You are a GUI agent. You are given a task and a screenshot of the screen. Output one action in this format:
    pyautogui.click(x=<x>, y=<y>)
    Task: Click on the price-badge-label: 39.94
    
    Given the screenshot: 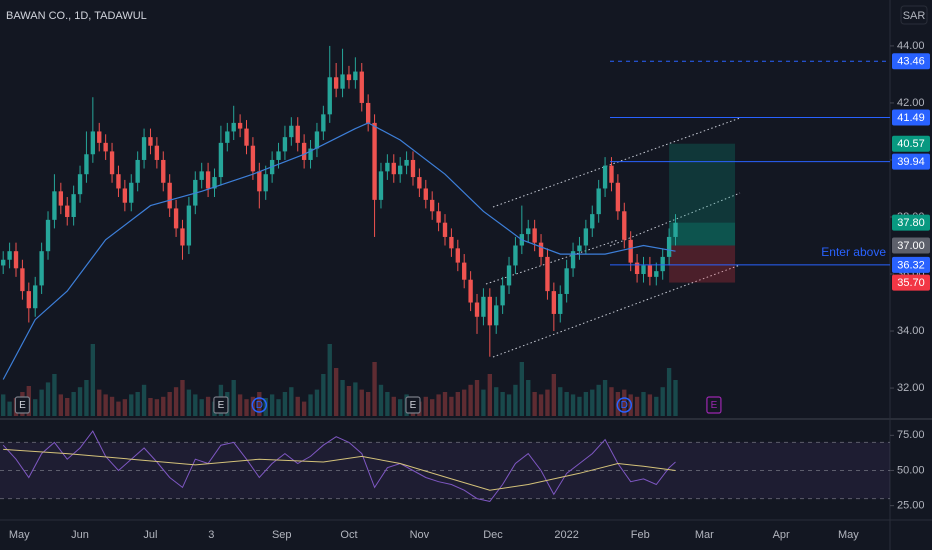 What is the action you would take?
    pyautogui.click(x=911, y=162)
    